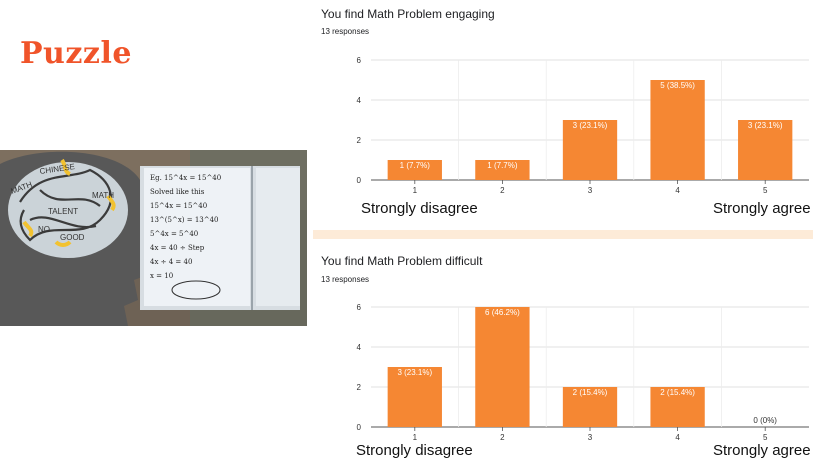 The width and height of the screenshot is (839, 470). I want to click on section-divider, so click(563, 234).